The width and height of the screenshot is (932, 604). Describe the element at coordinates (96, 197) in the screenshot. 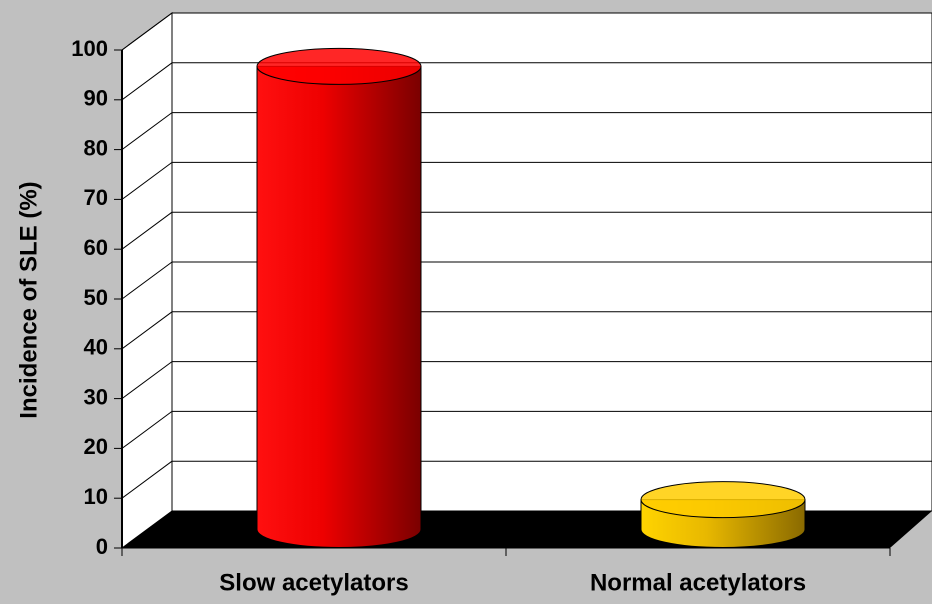

I see `y-tick-label: 70` at that location.